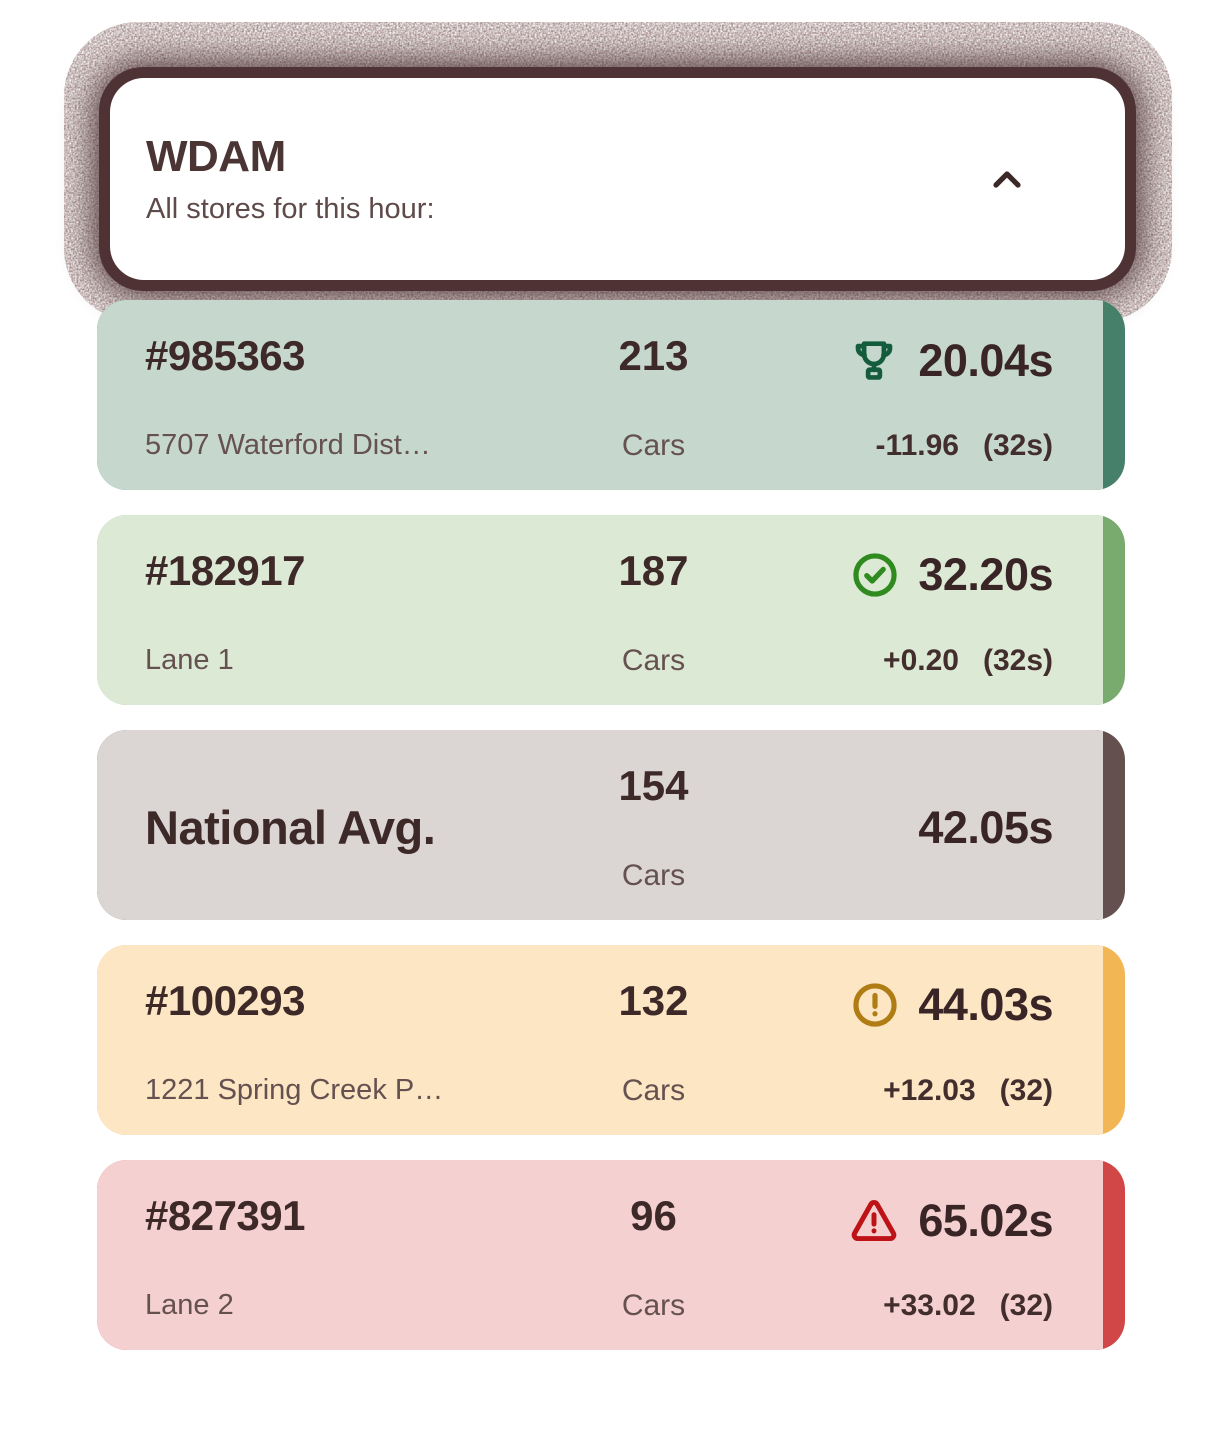  What do you see at coordinates (986, 1005) in the screenshot?
I see `avg-time: 44.03s` at bounding box center [986, 1005].